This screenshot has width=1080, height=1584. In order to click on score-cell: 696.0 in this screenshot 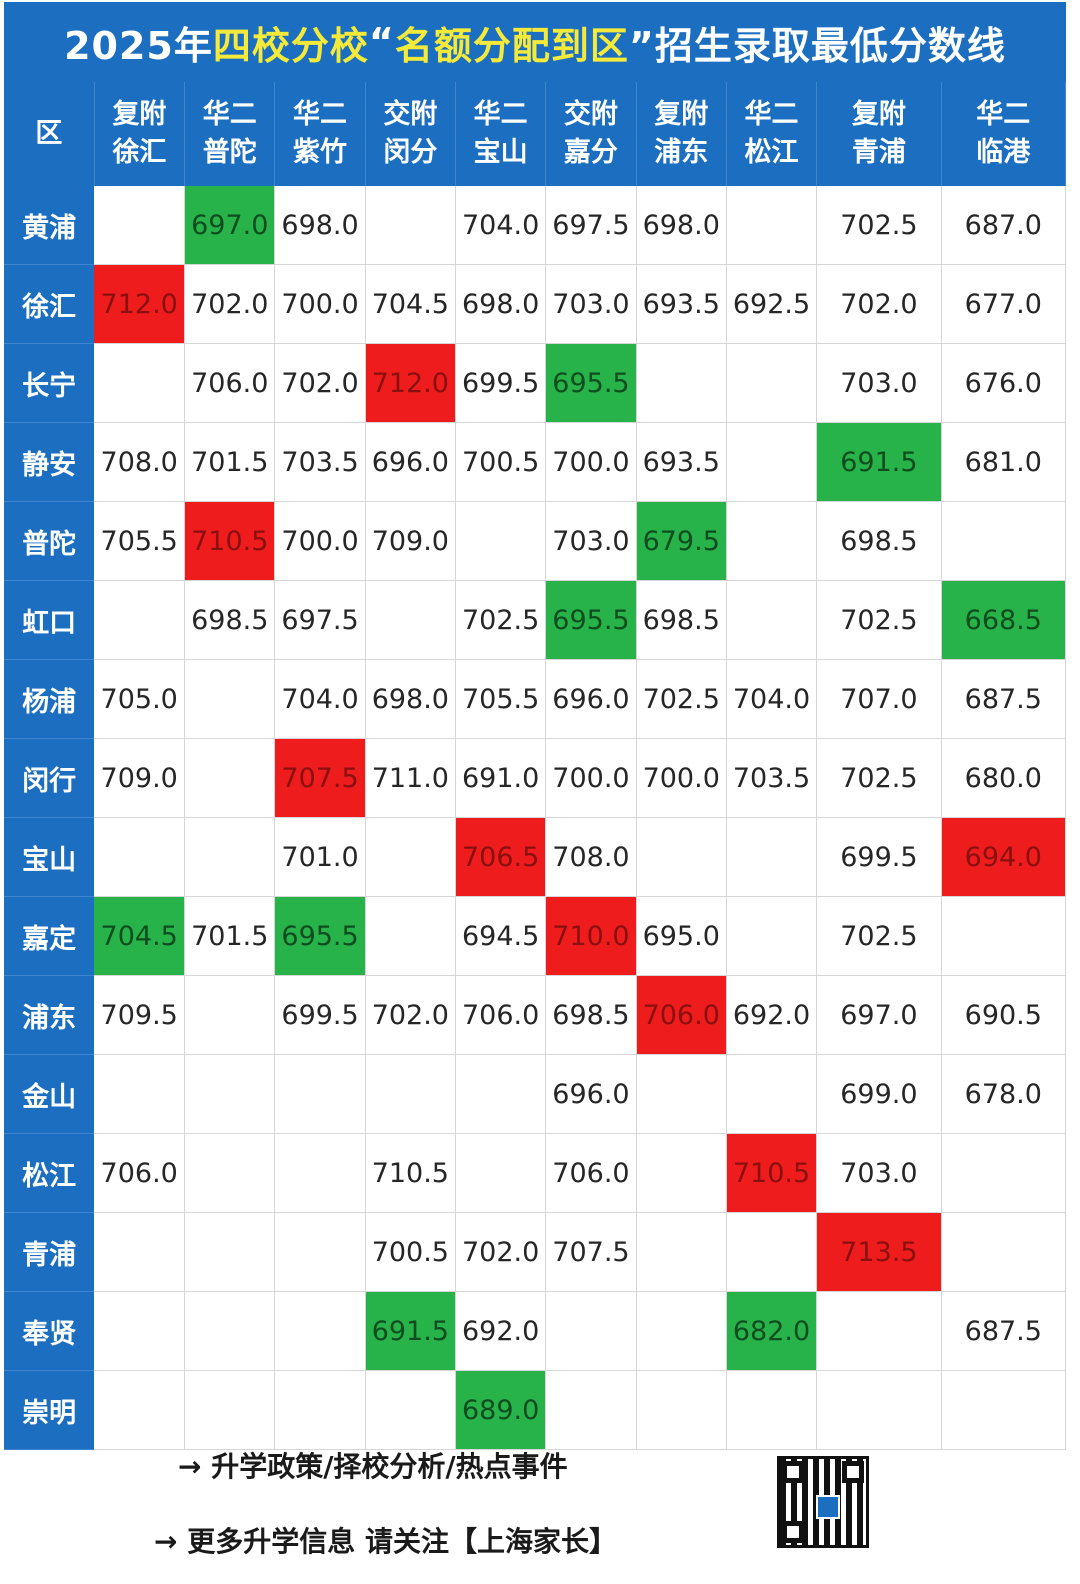, I will do `click(410, 462)`.